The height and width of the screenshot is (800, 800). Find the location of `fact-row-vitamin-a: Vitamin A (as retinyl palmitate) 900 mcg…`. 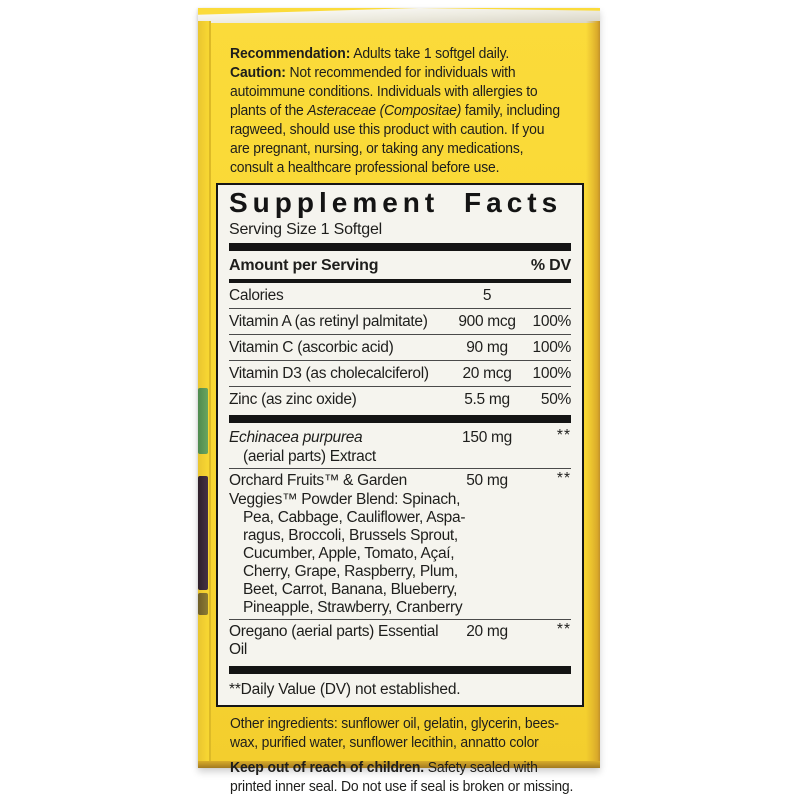

fact-row-vitamin-a: Vitamin A (as retinyl palmitate) 900 mcg… is located at coordinates (400, 321).